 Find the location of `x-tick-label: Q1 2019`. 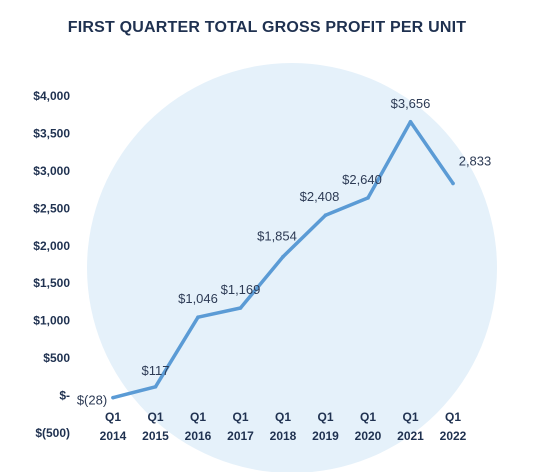

x-tick-label: Q1 2019 is located at coordinates (325, 426).